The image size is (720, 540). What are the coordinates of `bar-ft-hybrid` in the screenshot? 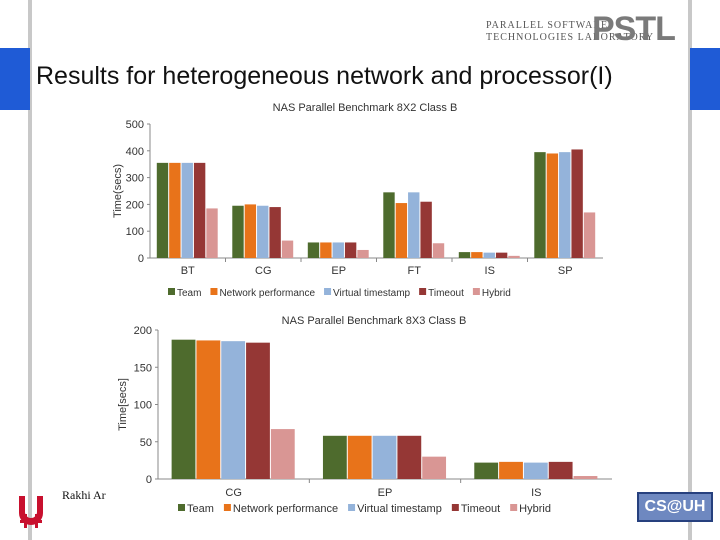 It's located at (438, 250).